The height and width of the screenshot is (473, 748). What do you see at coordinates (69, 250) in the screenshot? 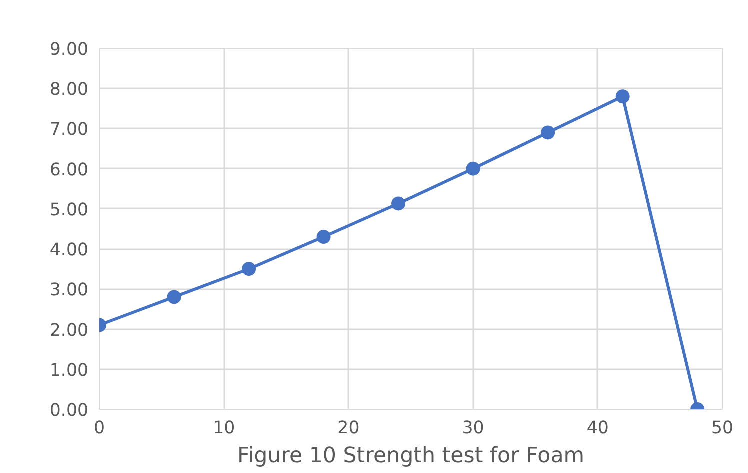
I see `y-tick-label: 4.00` at bounding box center [69, 250].